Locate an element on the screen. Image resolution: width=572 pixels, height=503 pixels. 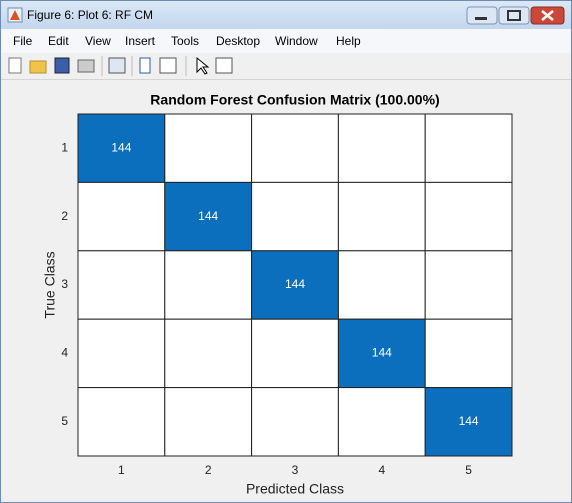
x-tick-label: 1 is located at coordinates (121, 470).